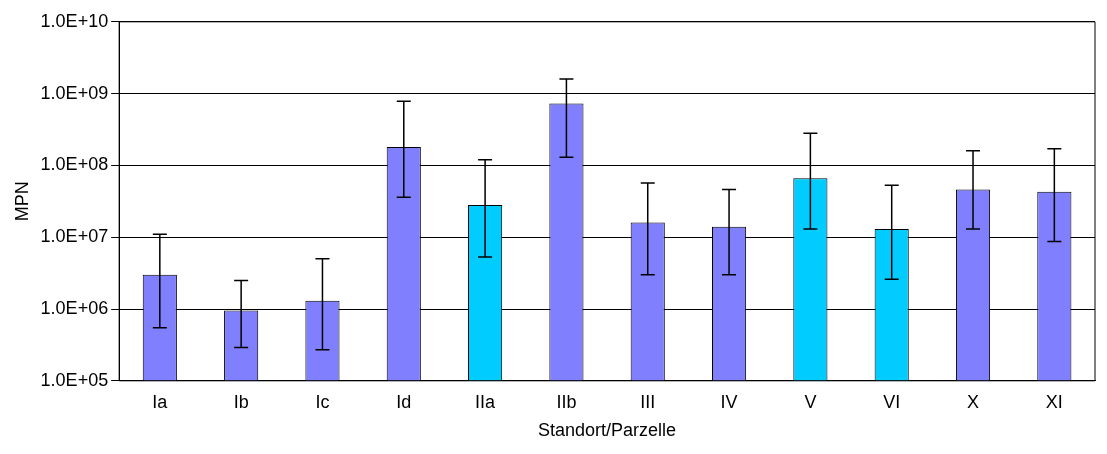  Describe the element at coordinates (648, 401) in the screenshot. I see `x-tick-label: III` at that location.